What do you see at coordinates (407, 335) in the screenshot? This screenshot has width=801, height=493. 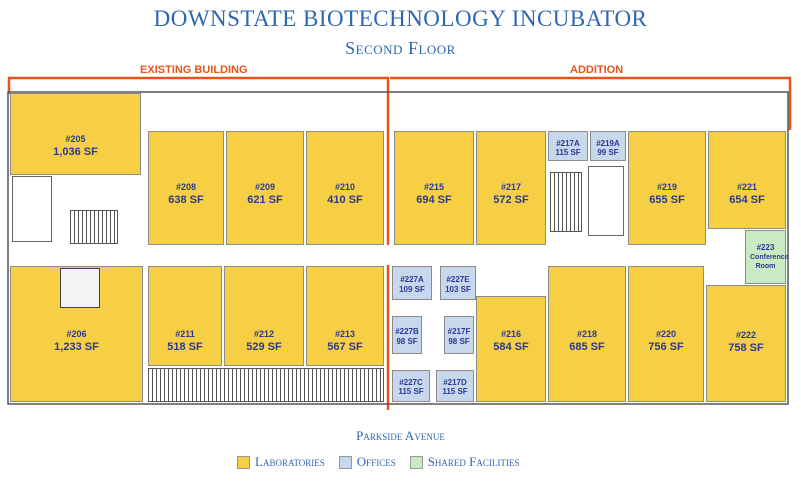 I see `room-227b: #227B 98 SF` at bounding box center [407, 335].